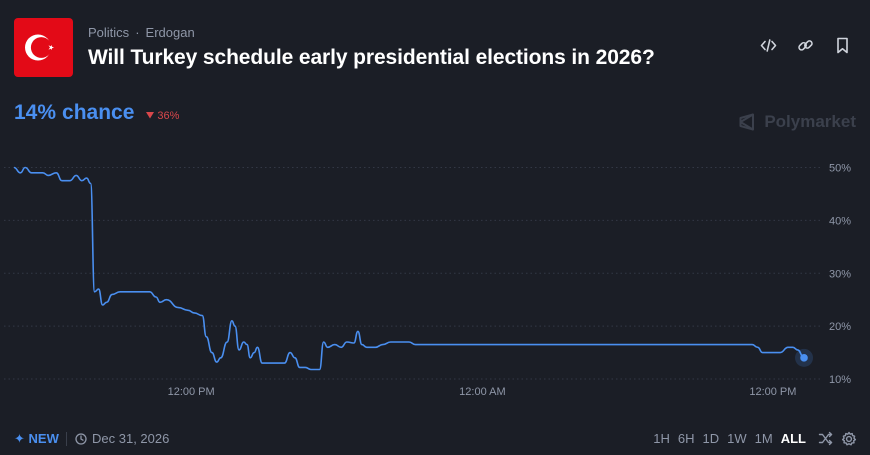  I want to click on breadcrumb-tag: Erdogan, so click(170, 32).